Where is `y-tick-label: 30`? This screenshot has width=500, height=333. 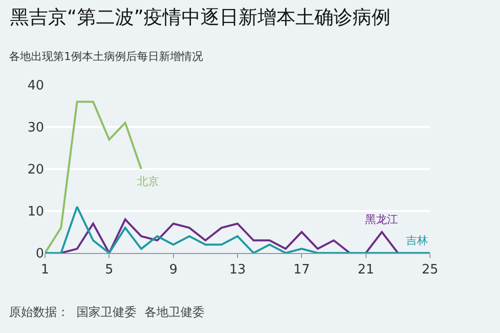
y-tick-label: 30 is located at coordinates (35, 128).